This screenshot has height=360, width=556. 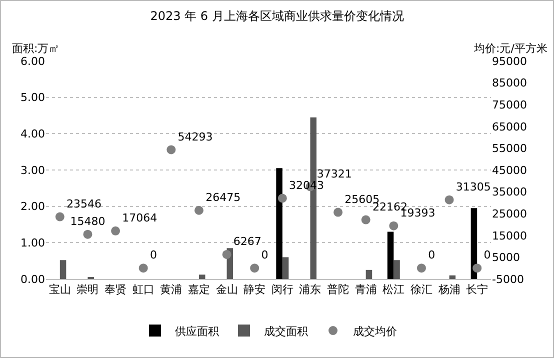 I want to click on legend-label: 供应面积, so click(x=197, y=331).